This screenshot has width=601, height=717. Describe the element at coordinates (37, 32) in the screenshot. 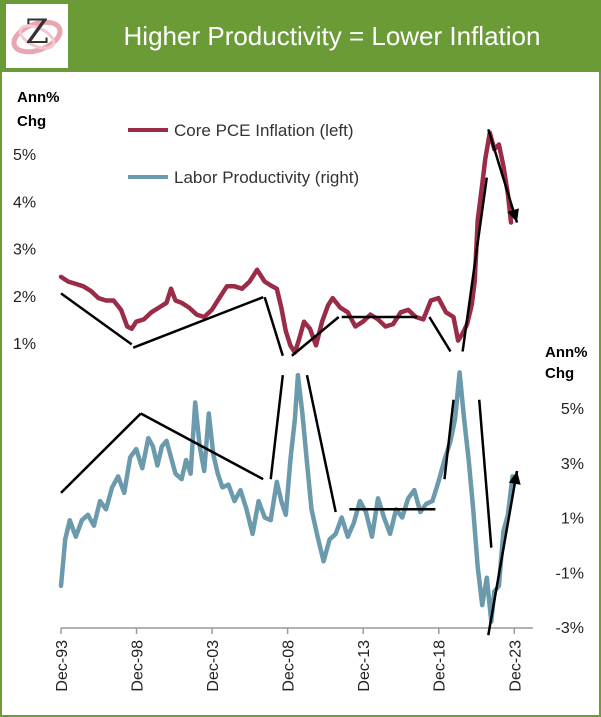

I see `logo-letter: Z` at that location.